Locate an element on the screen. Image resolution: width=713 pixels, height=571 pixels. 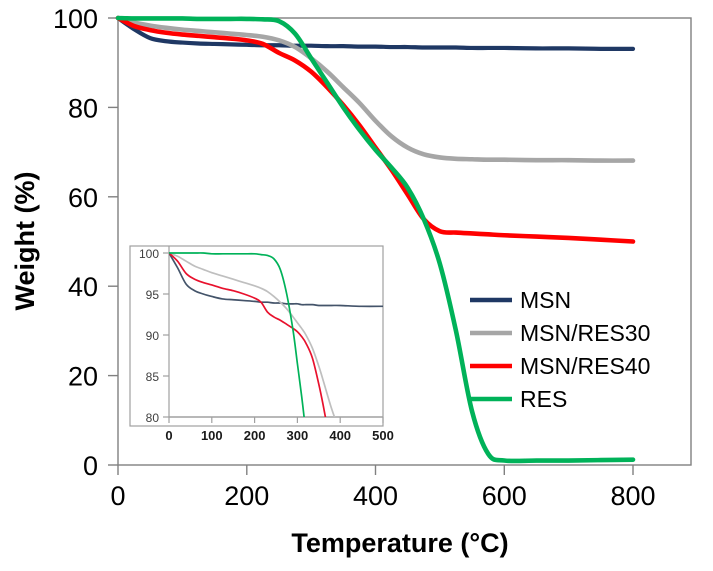
x-tick-label-200: 200 is located at coordinates (246, 496).